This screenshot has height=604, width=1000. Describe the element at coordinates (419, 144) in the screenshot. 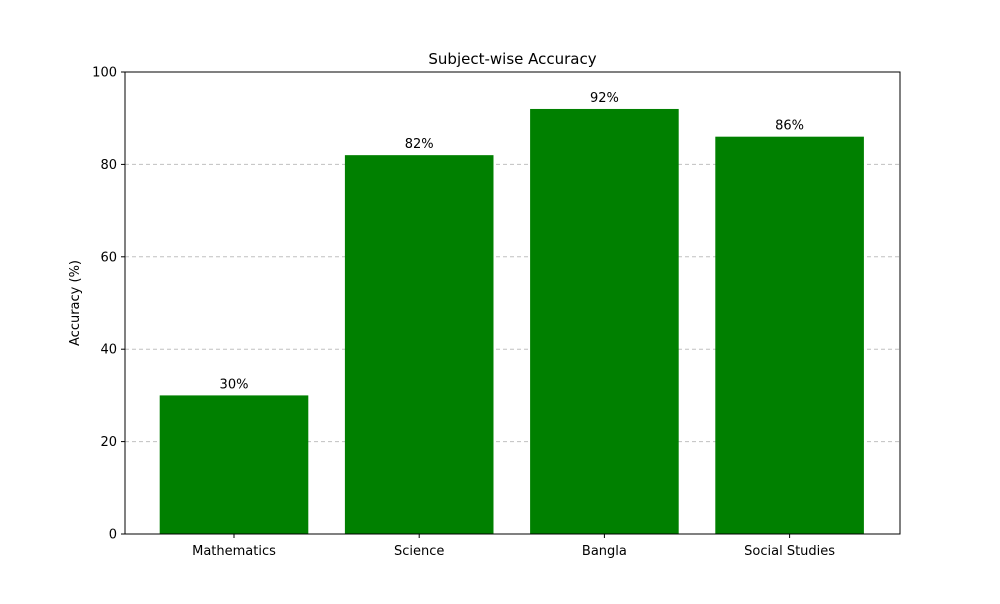

I see `bar-value-label: 82%` at that location.